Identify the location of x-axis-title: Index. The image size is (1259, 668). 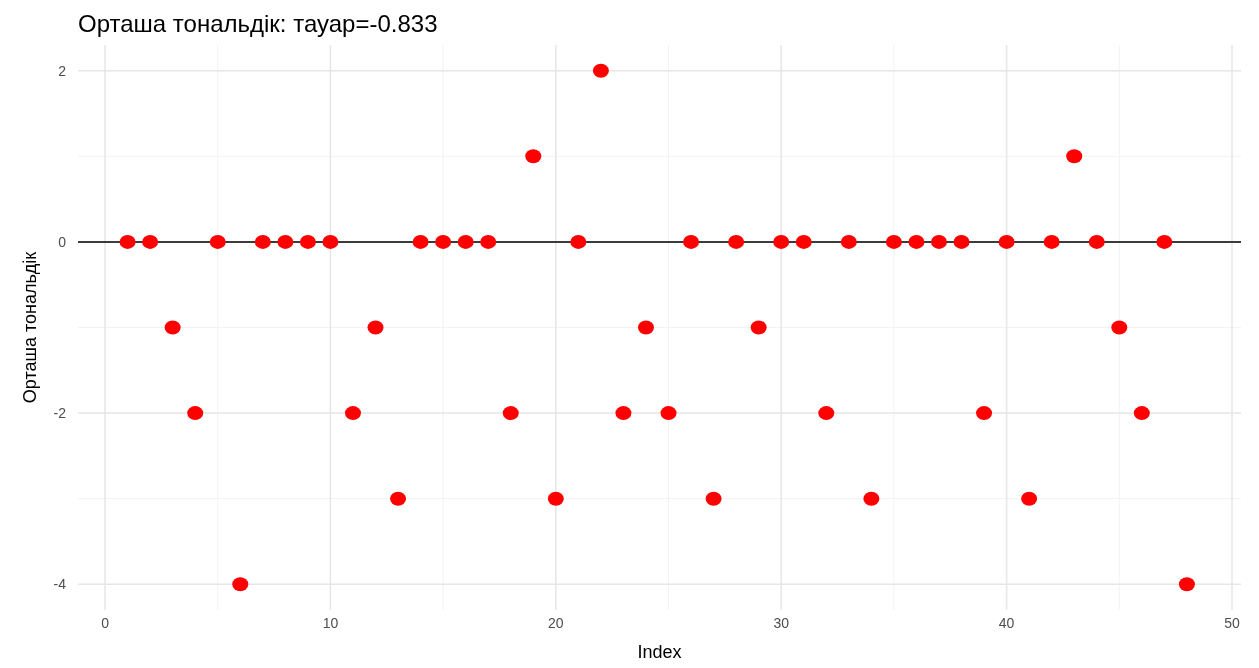
(659, 652).